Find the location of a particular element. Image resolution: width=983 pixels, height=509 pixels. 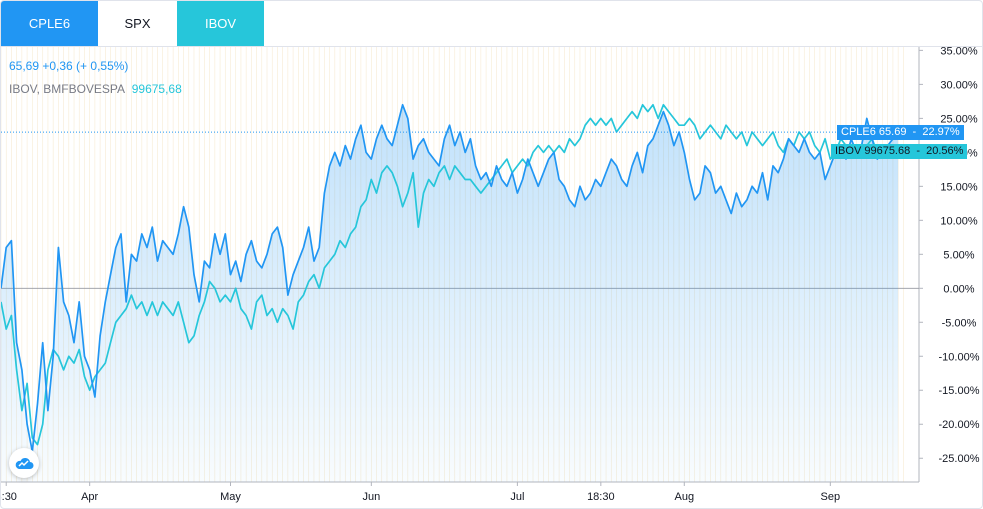

x-tick-label: 18:30 is located at coordinates (601, 497).